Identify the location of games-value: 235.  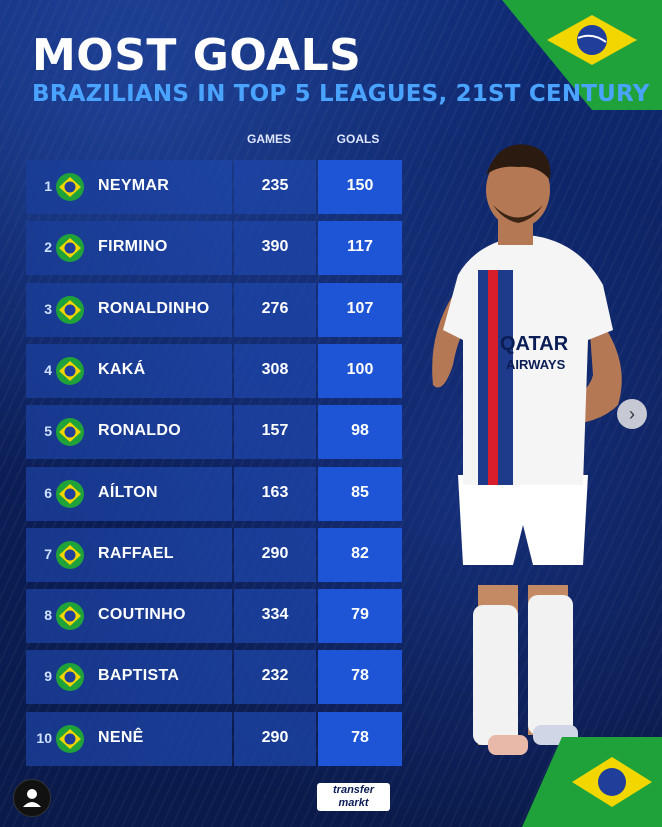
(275, 185).